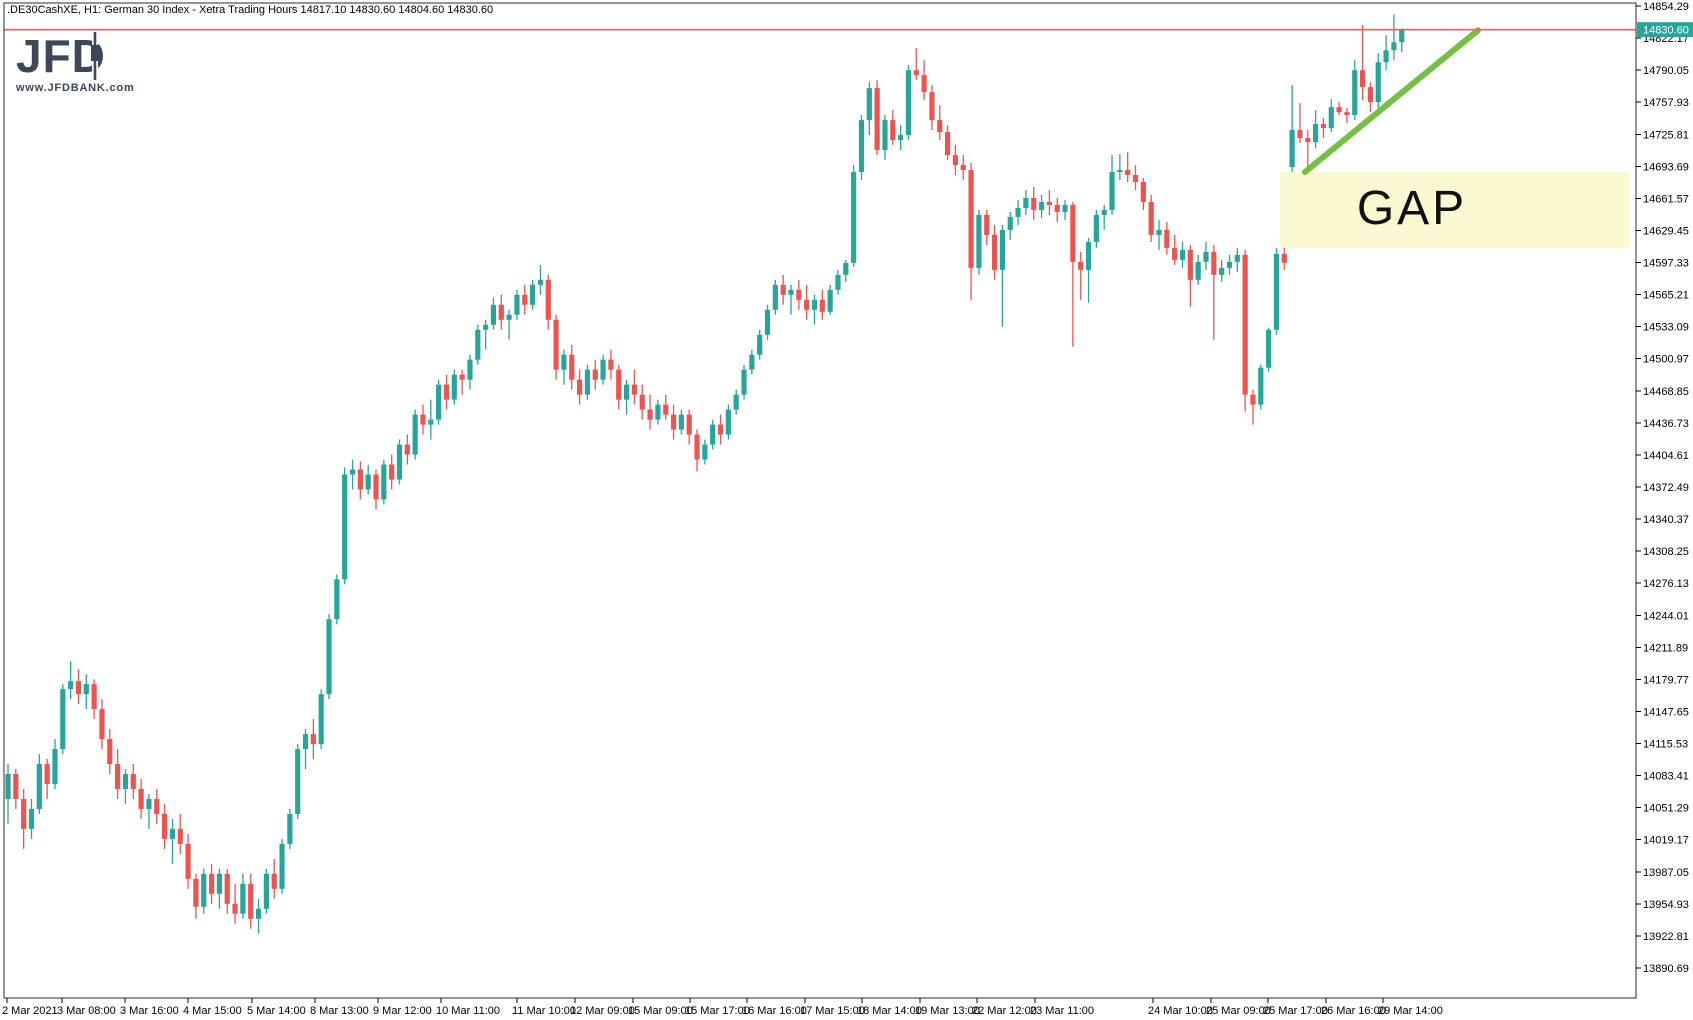 The image size is (1693, 1020). What do you see at coordinates (149, 1011) in the screenshot?
I see `time-tick-label: 3 Mar 16:00` at bounding box center [149, 1011].